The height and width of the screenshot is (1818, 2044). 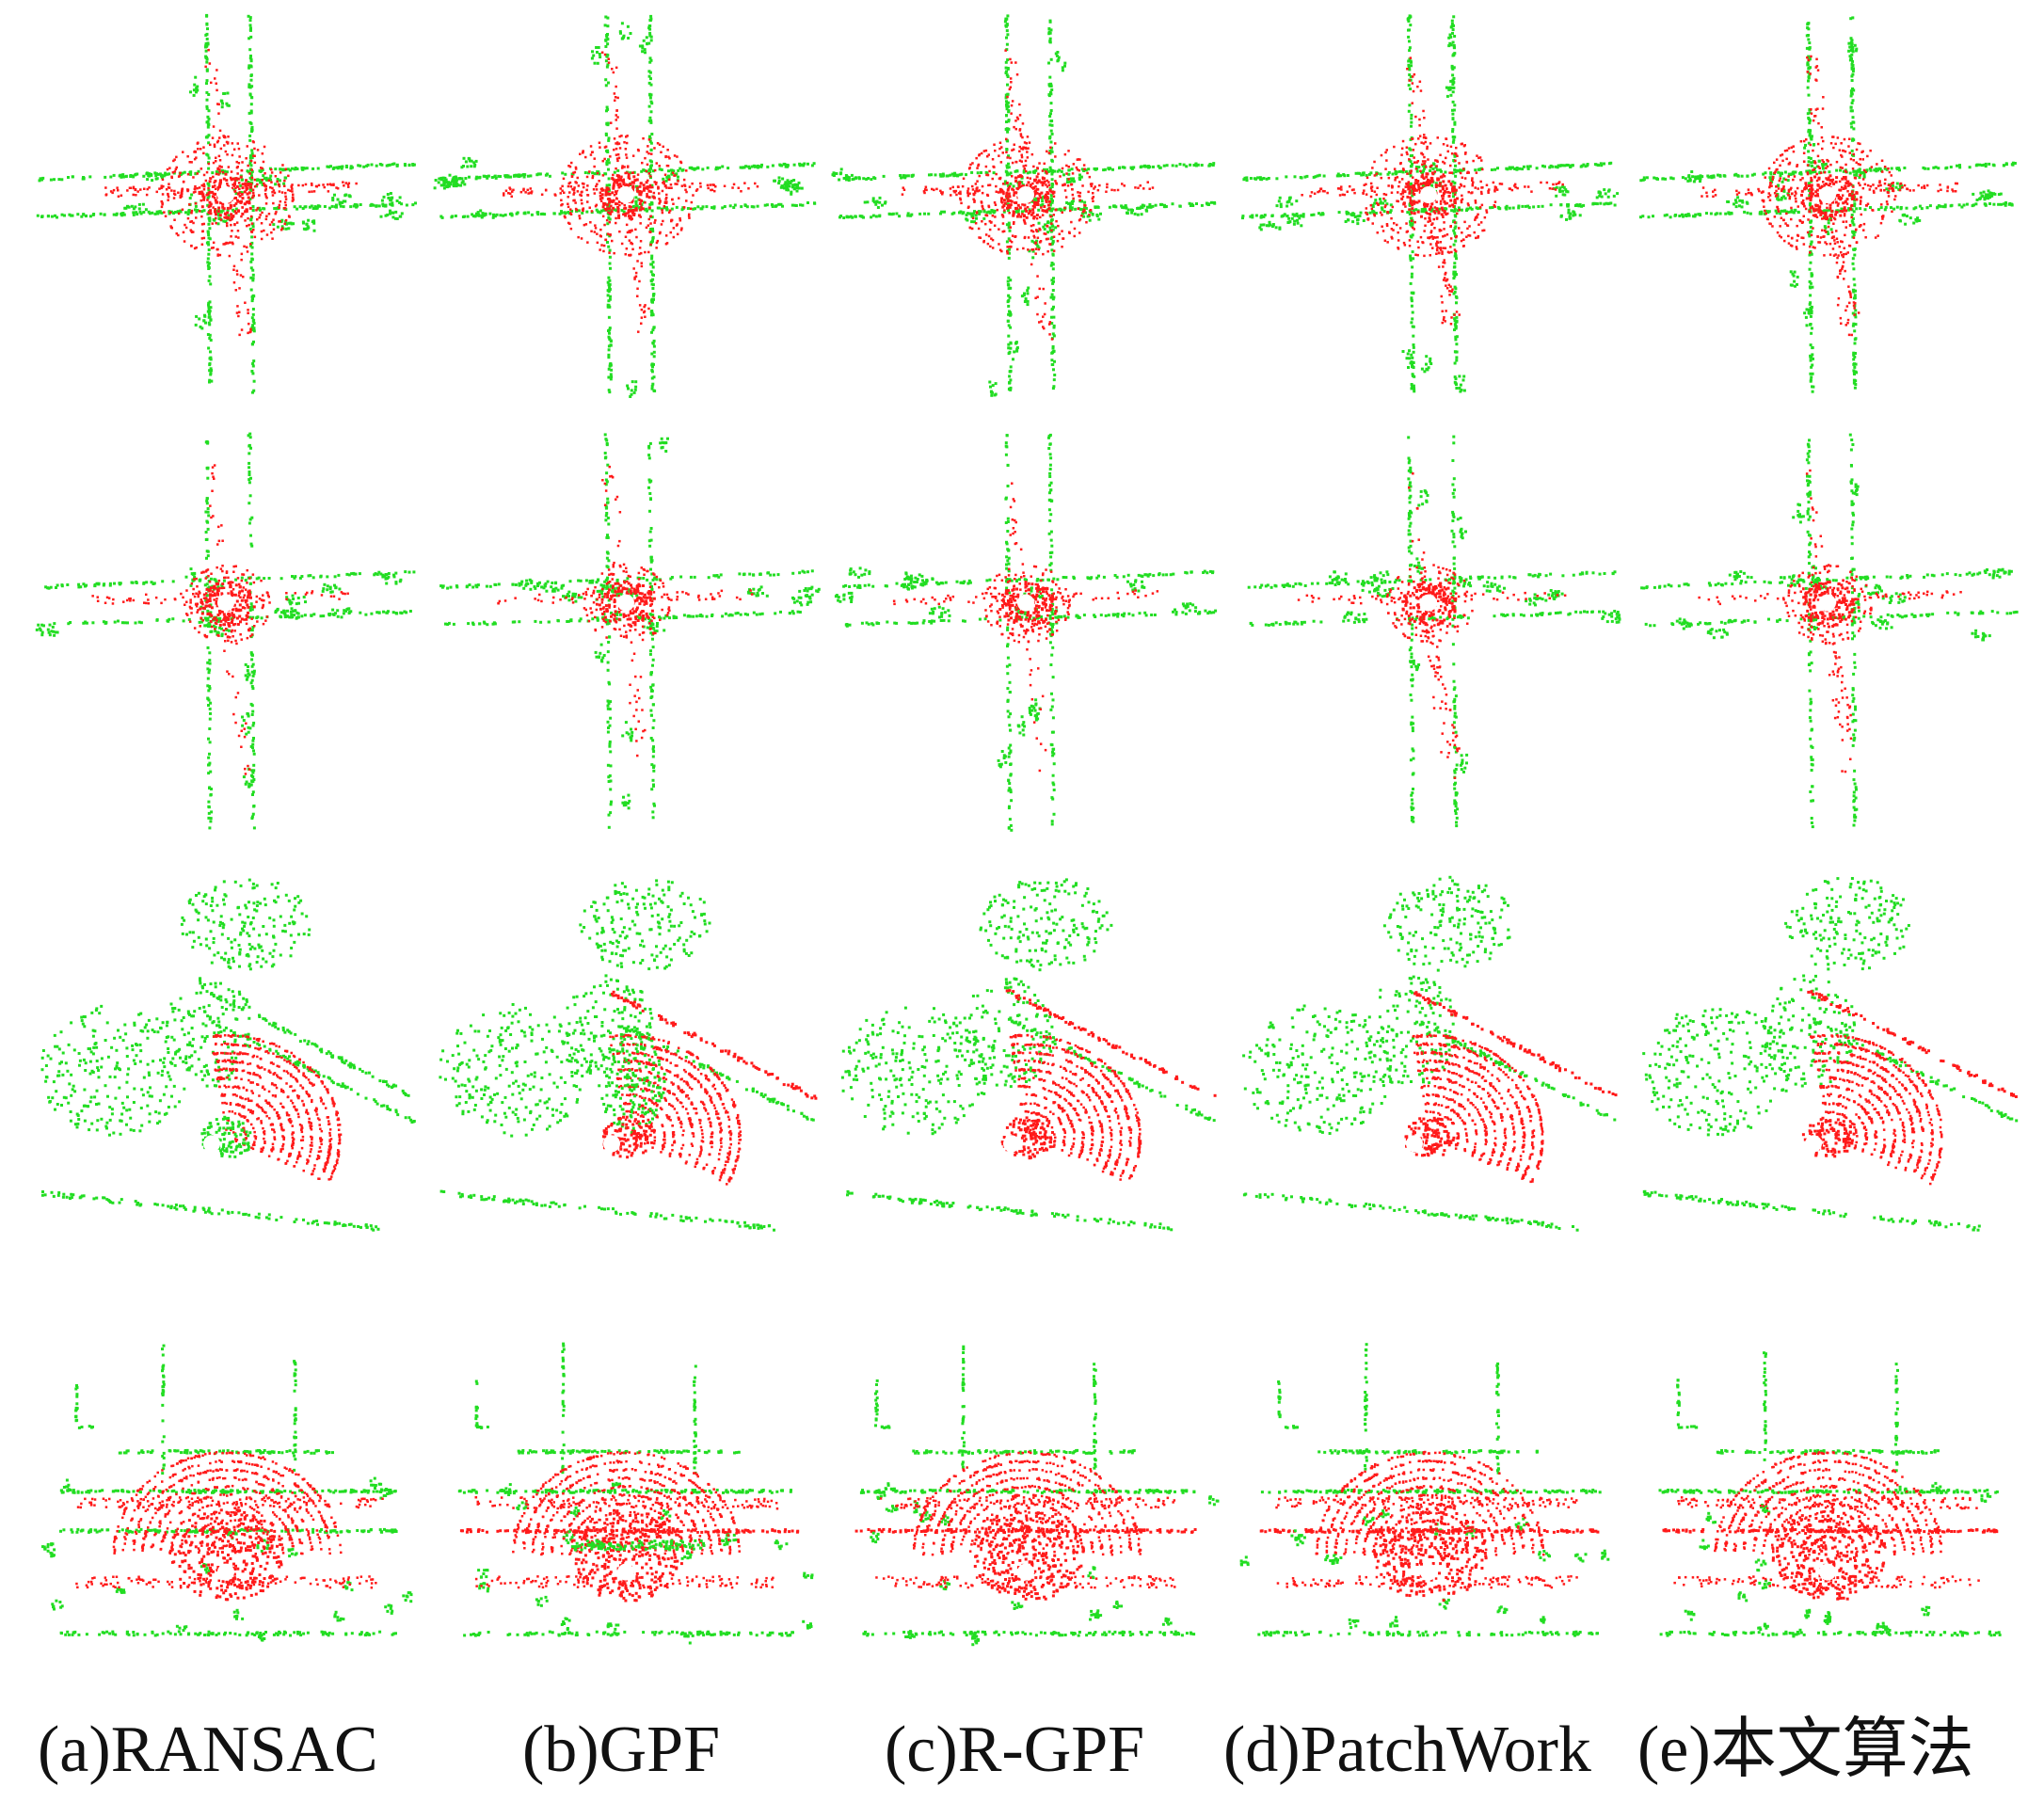 I want to click on caption-patchwork: (d)PatchWork, so click(x=1407, y=1750).